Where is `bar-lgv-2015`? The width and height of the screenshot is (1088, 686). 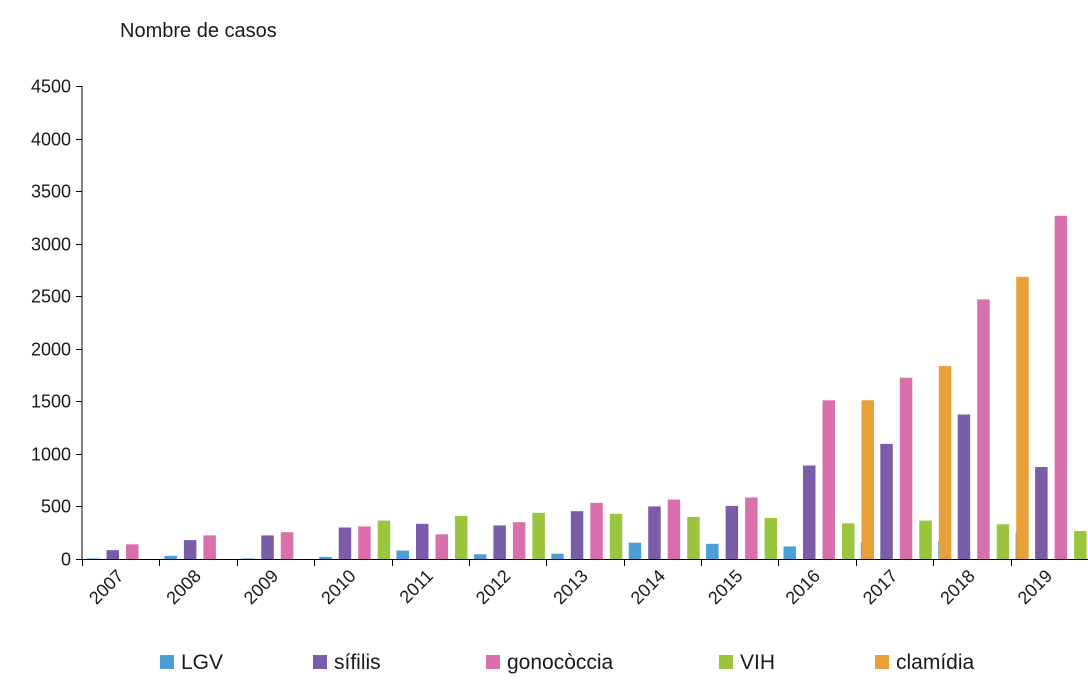 bar-lgv-2015 is located at coordinates (712, 551).